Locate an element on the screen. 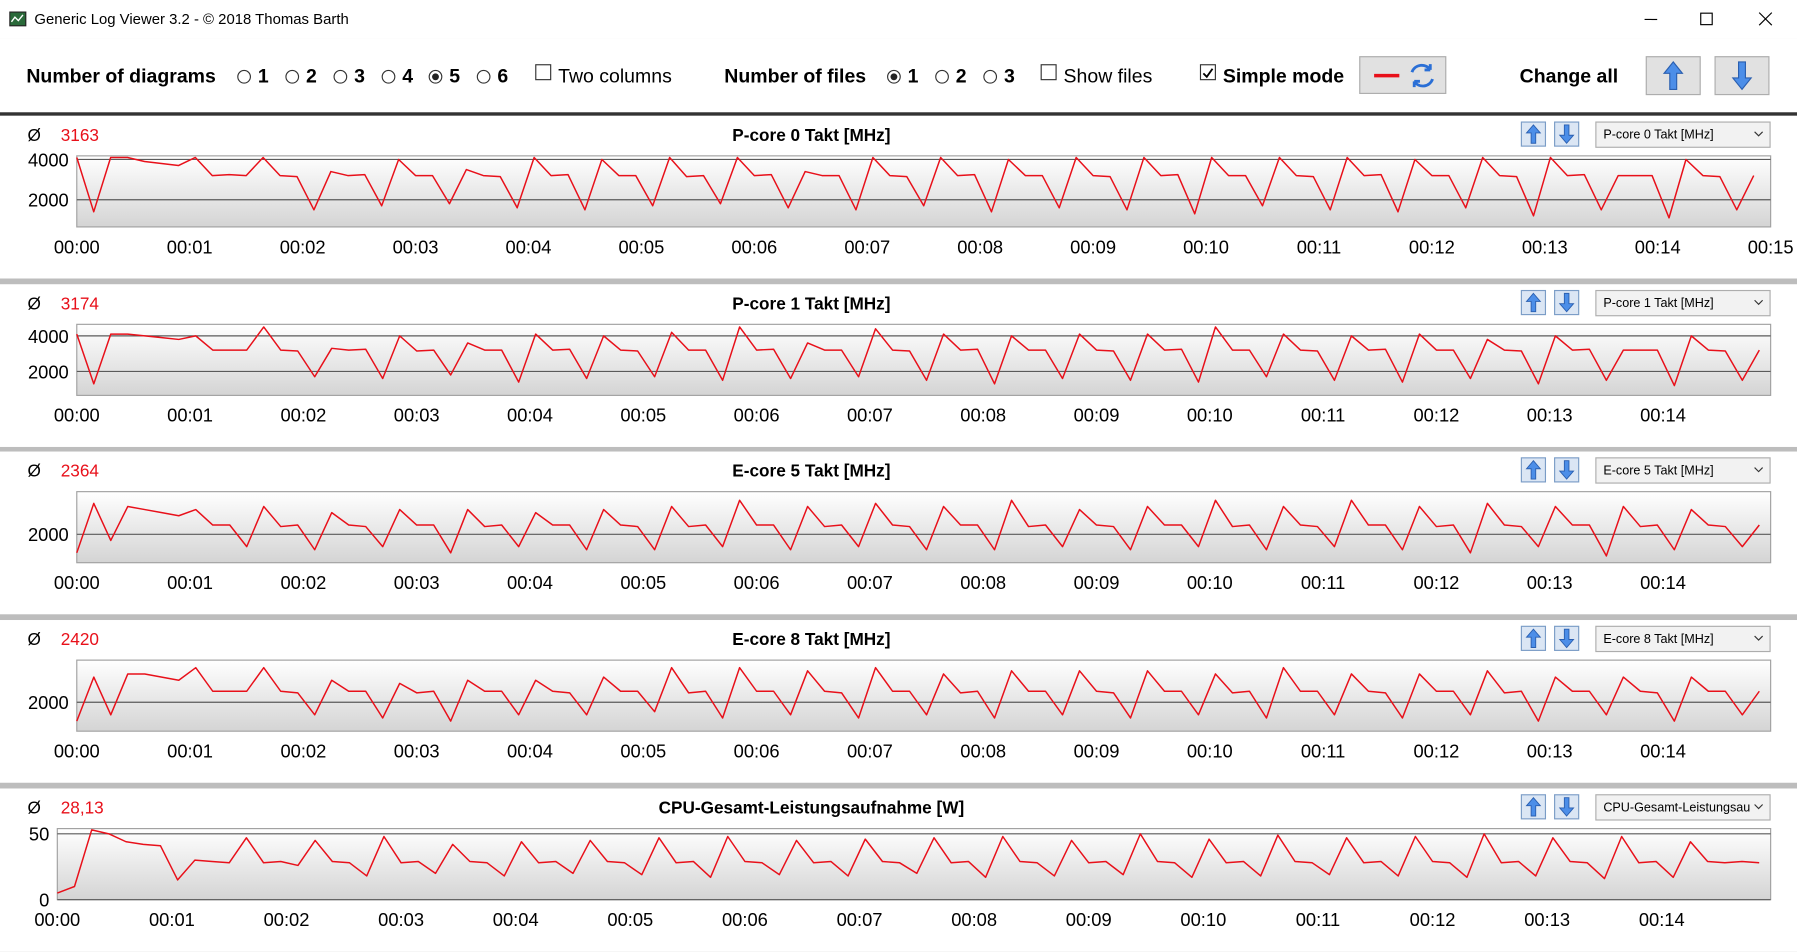  move-up-button is located at coordinates (1673, 76).